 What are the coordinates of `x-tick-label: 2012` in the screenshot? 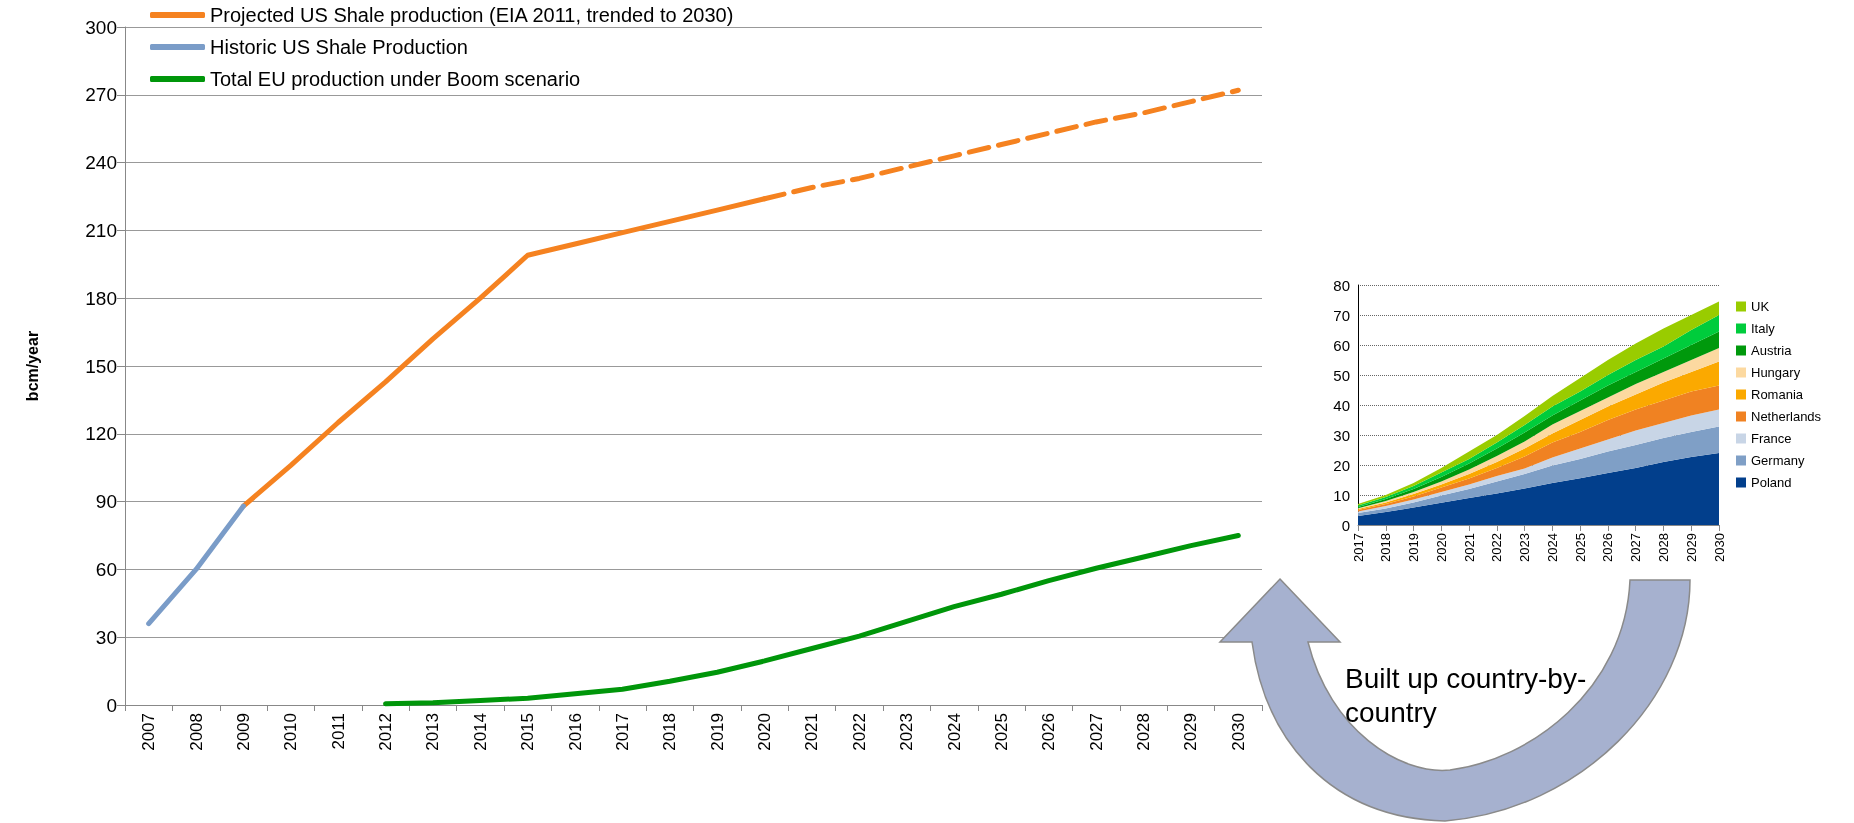 It's located at (386, 732).